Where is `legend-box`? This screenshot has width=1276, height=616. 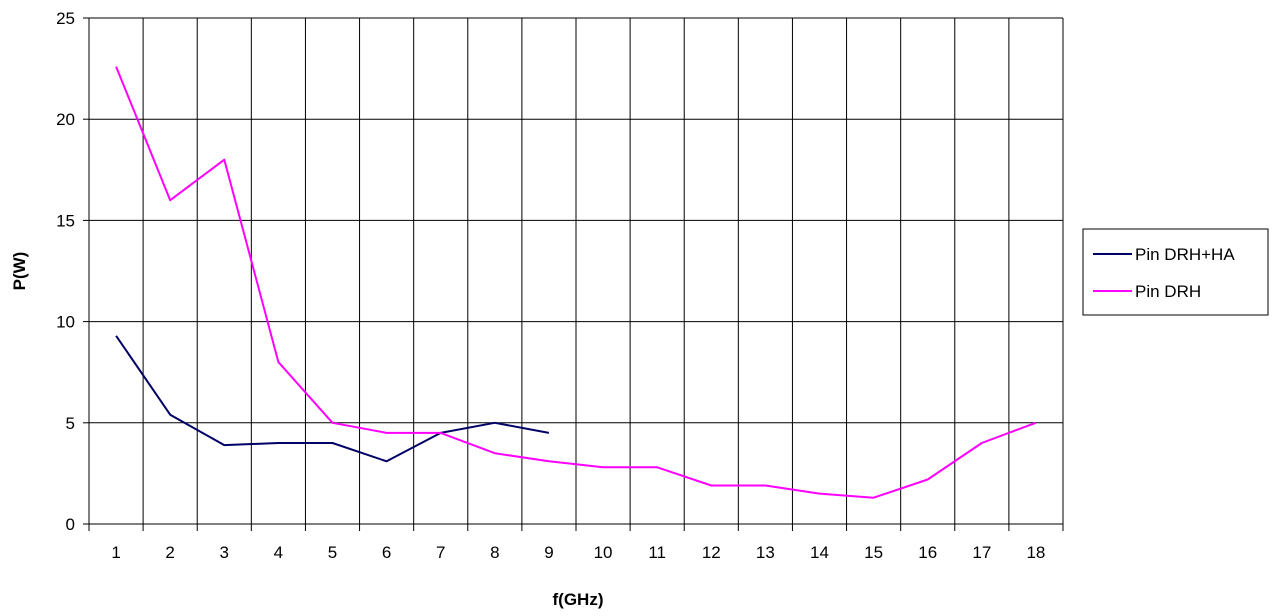
legend-box is located at coordinates (1175, 272).